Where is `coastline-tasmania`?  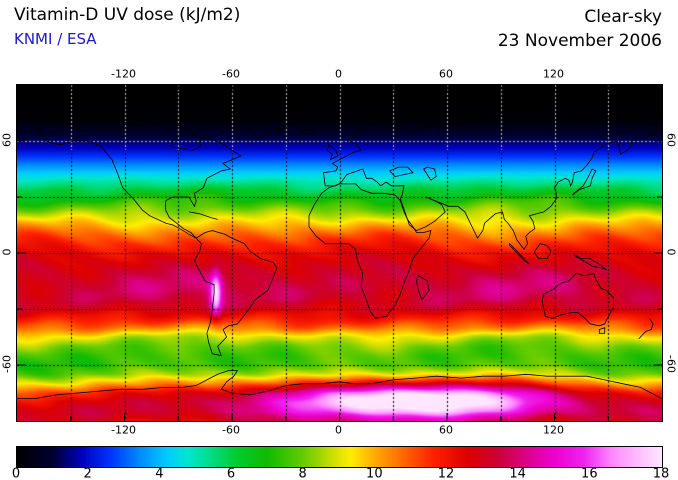
coastline-tasmania is located at coordinates (602, 330).